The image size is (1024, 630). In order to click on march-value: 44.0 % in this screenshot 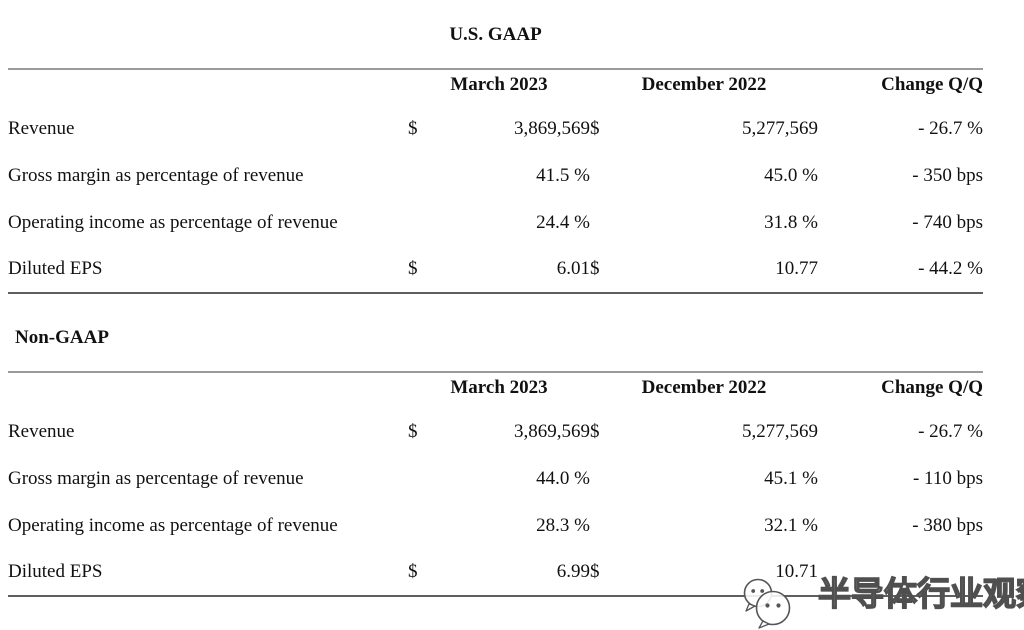, I will do `click(563, 478)`.